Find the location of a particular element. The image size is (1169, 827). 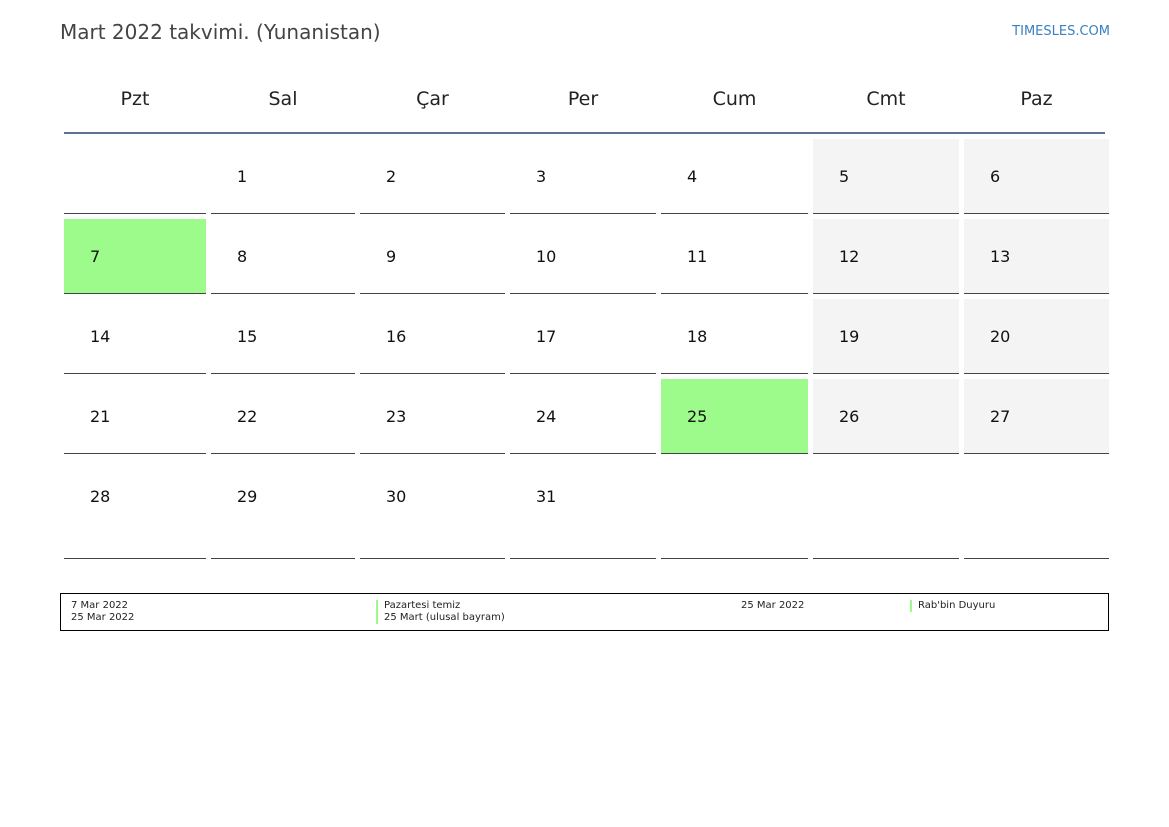

day-number: 18 is located at coordinates (697, 336).